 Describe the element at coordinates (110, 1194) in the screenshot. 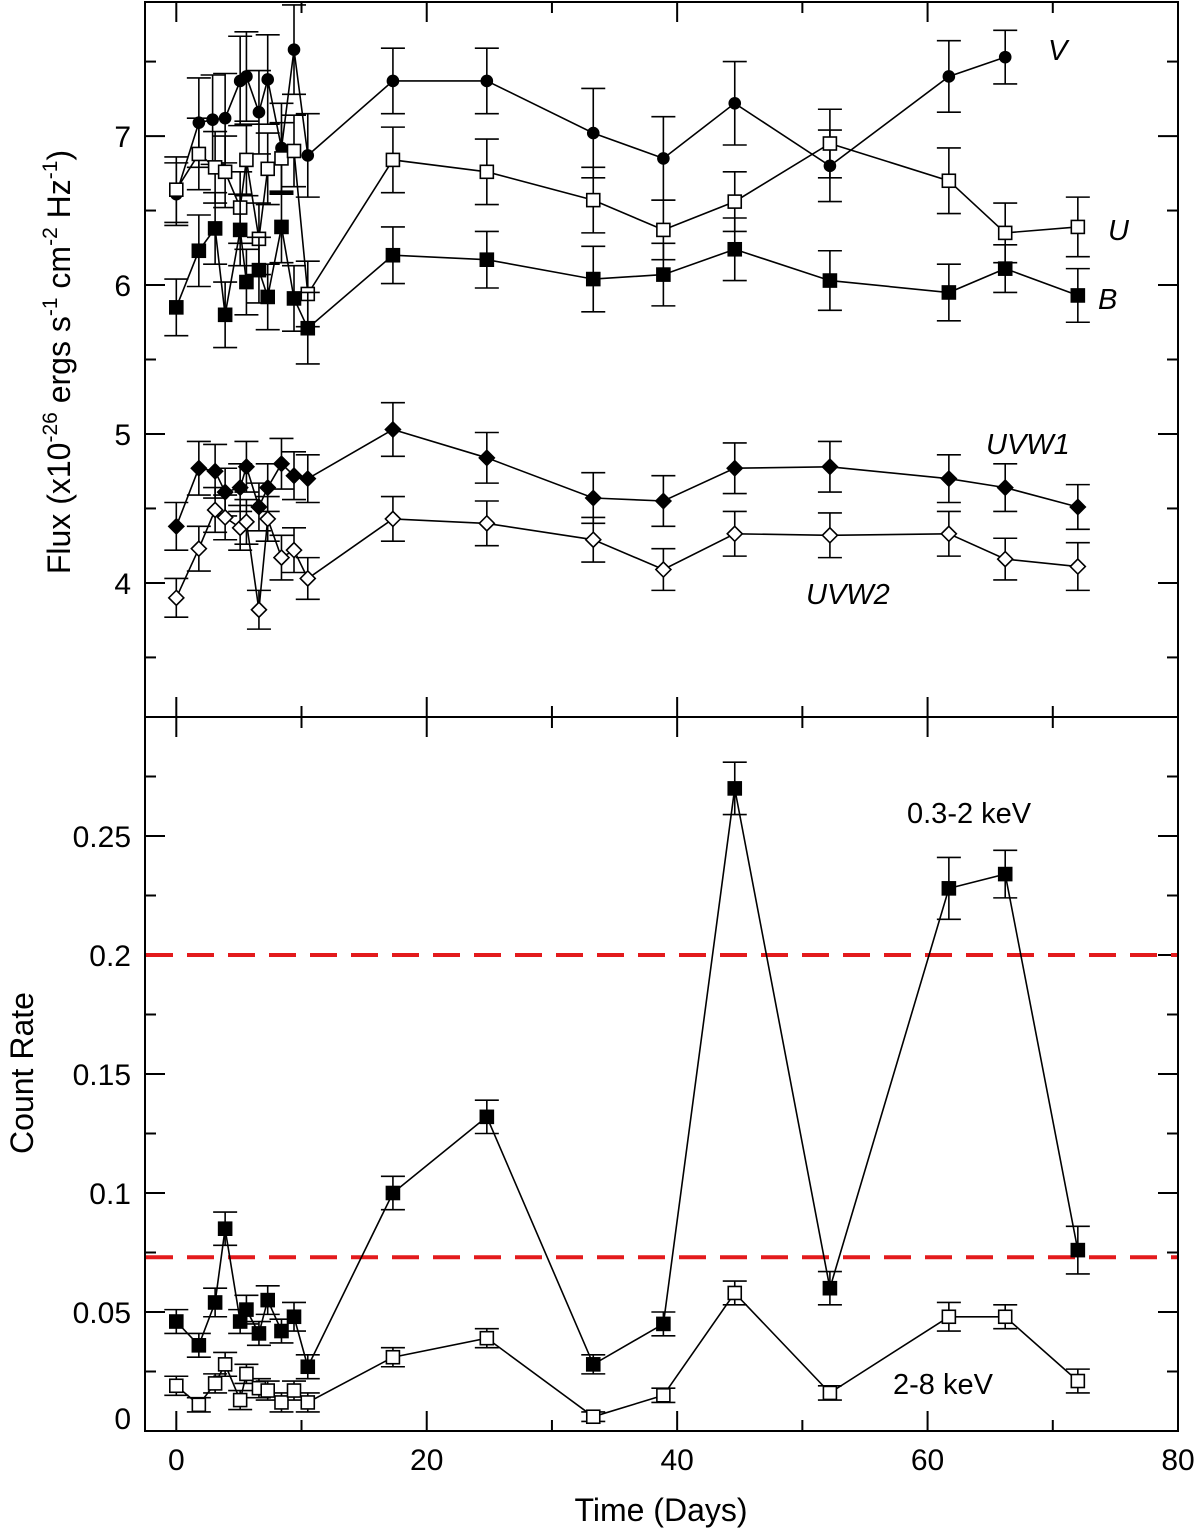

I see `bottom-y-tick-label: 0.1` at that location.